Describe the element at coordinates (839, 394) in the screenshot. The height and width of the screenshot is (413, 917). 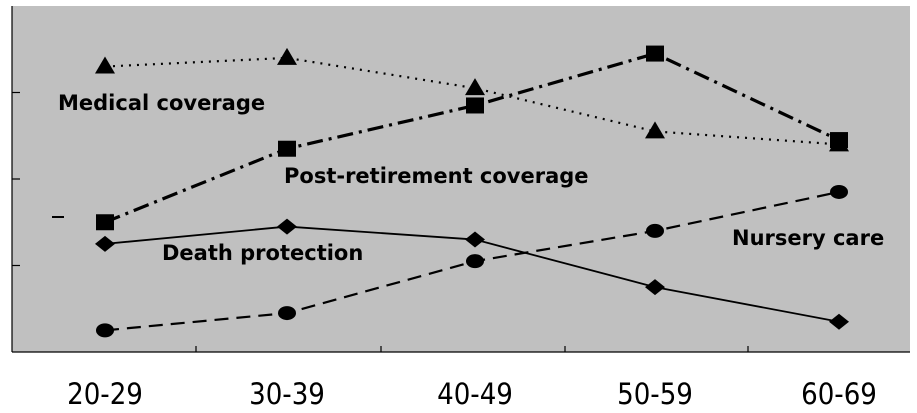
I see `x-tick-label: 60-69` at that location.